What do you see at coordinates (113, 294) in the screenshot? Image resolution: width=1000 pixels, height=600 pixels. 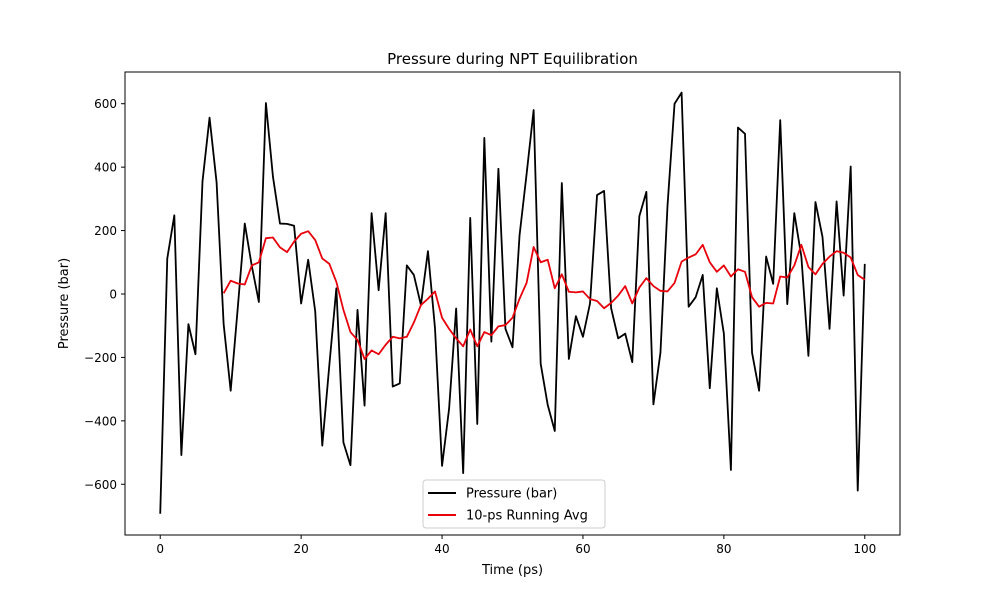 I see `y-tick-label: 0` at bounding box center [113, 294].